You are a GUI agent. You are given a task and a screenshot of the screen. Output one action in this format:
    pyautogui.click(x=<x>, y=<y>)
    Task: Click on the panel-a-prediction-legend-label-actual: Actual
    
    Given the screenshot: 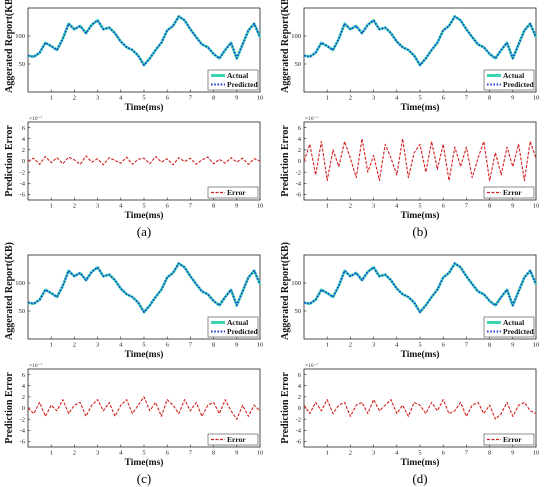 What is the action you would take?
    pyautogui.click(x=237, y=75)
    